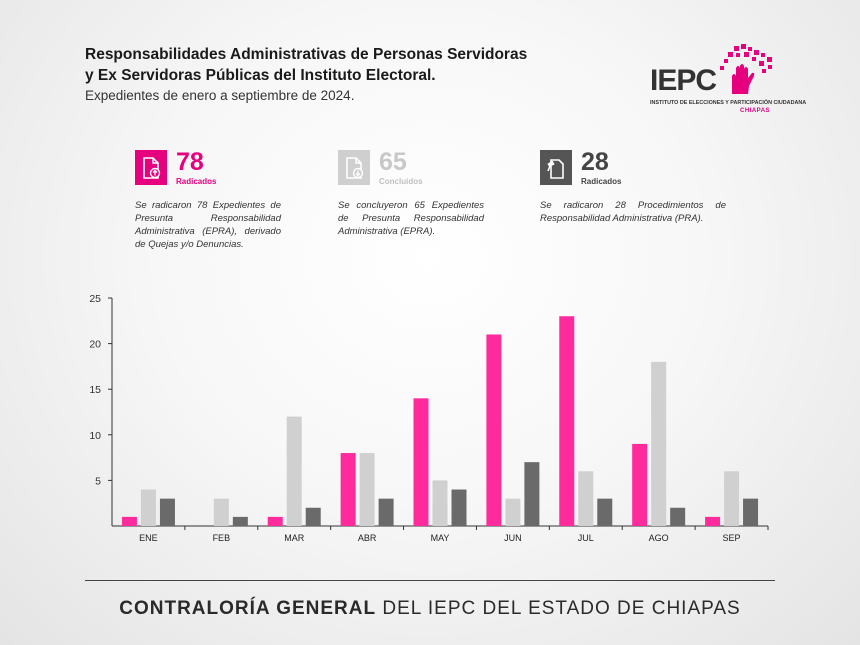 The width and height of the screenshot is (860, 645). Describe the element at coordinates (248, 608) in the screenshot. I see `footer-bold: CONTRALORÍA GENERAL` at that location.